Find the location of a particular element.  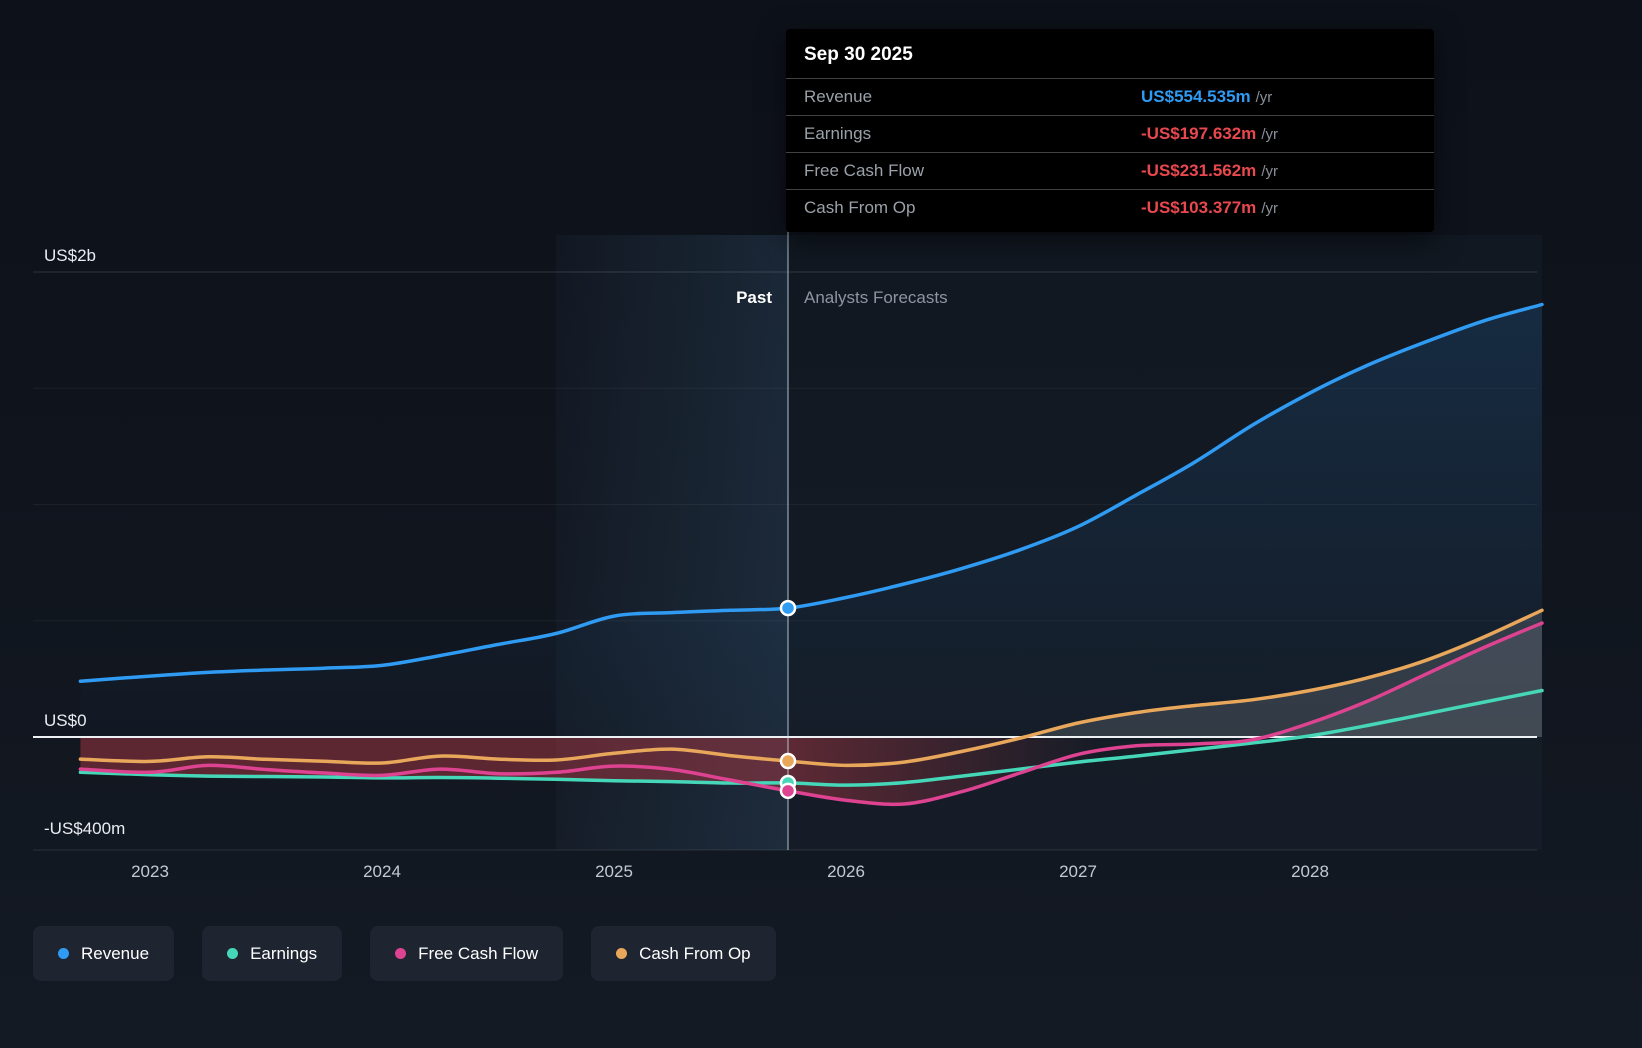

tooltip-value: -US$197.632m is located at coordinates (1199, 133).